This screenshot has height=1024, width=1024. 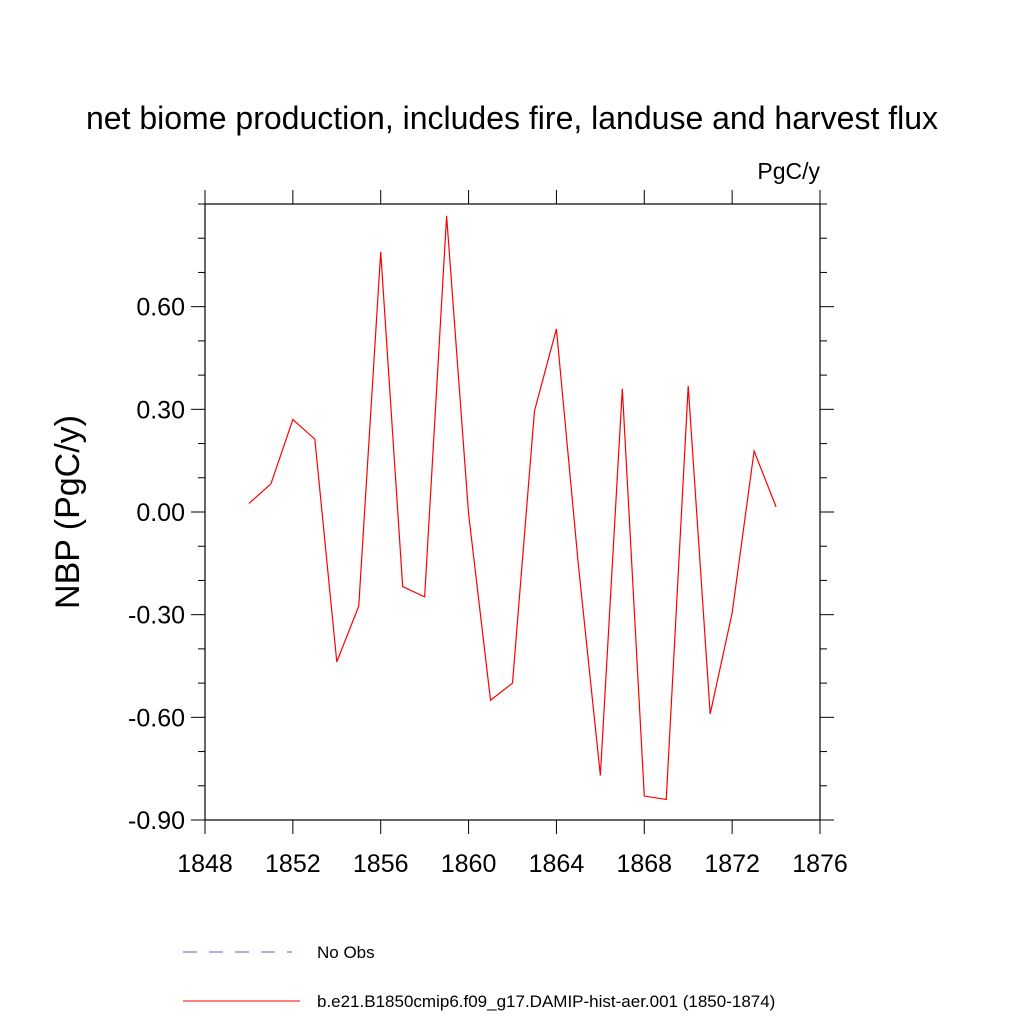 What do you see at coordinates (346, 952) in the screenshot?
I see `legend-label: No Obs` at bounding box center [346, 952].